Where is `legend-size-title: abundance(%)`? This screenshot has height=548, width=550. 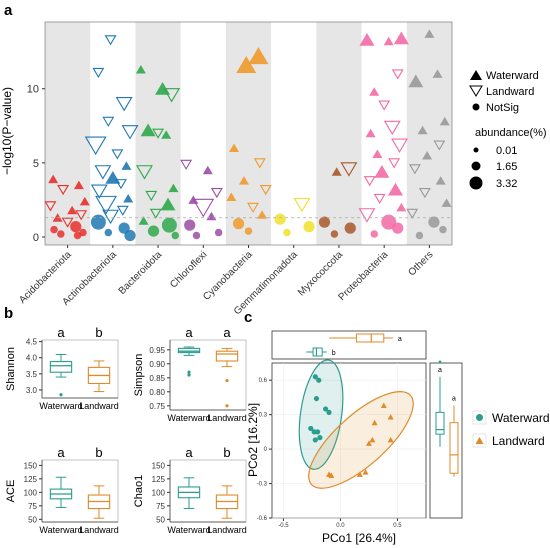 legend-size-title: abundance(%) is located at coordinates (511, 133).